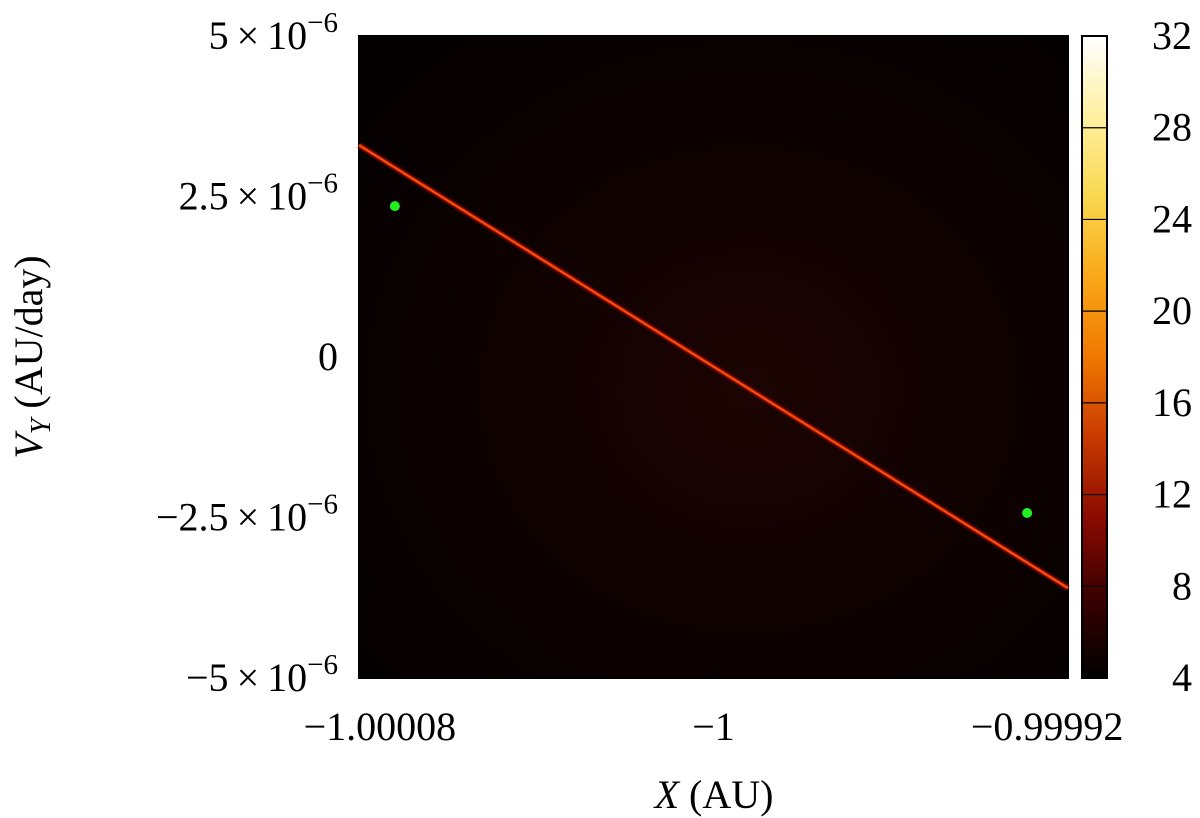  I want to click on x-tick-label-2: −1, so click(713, 726).